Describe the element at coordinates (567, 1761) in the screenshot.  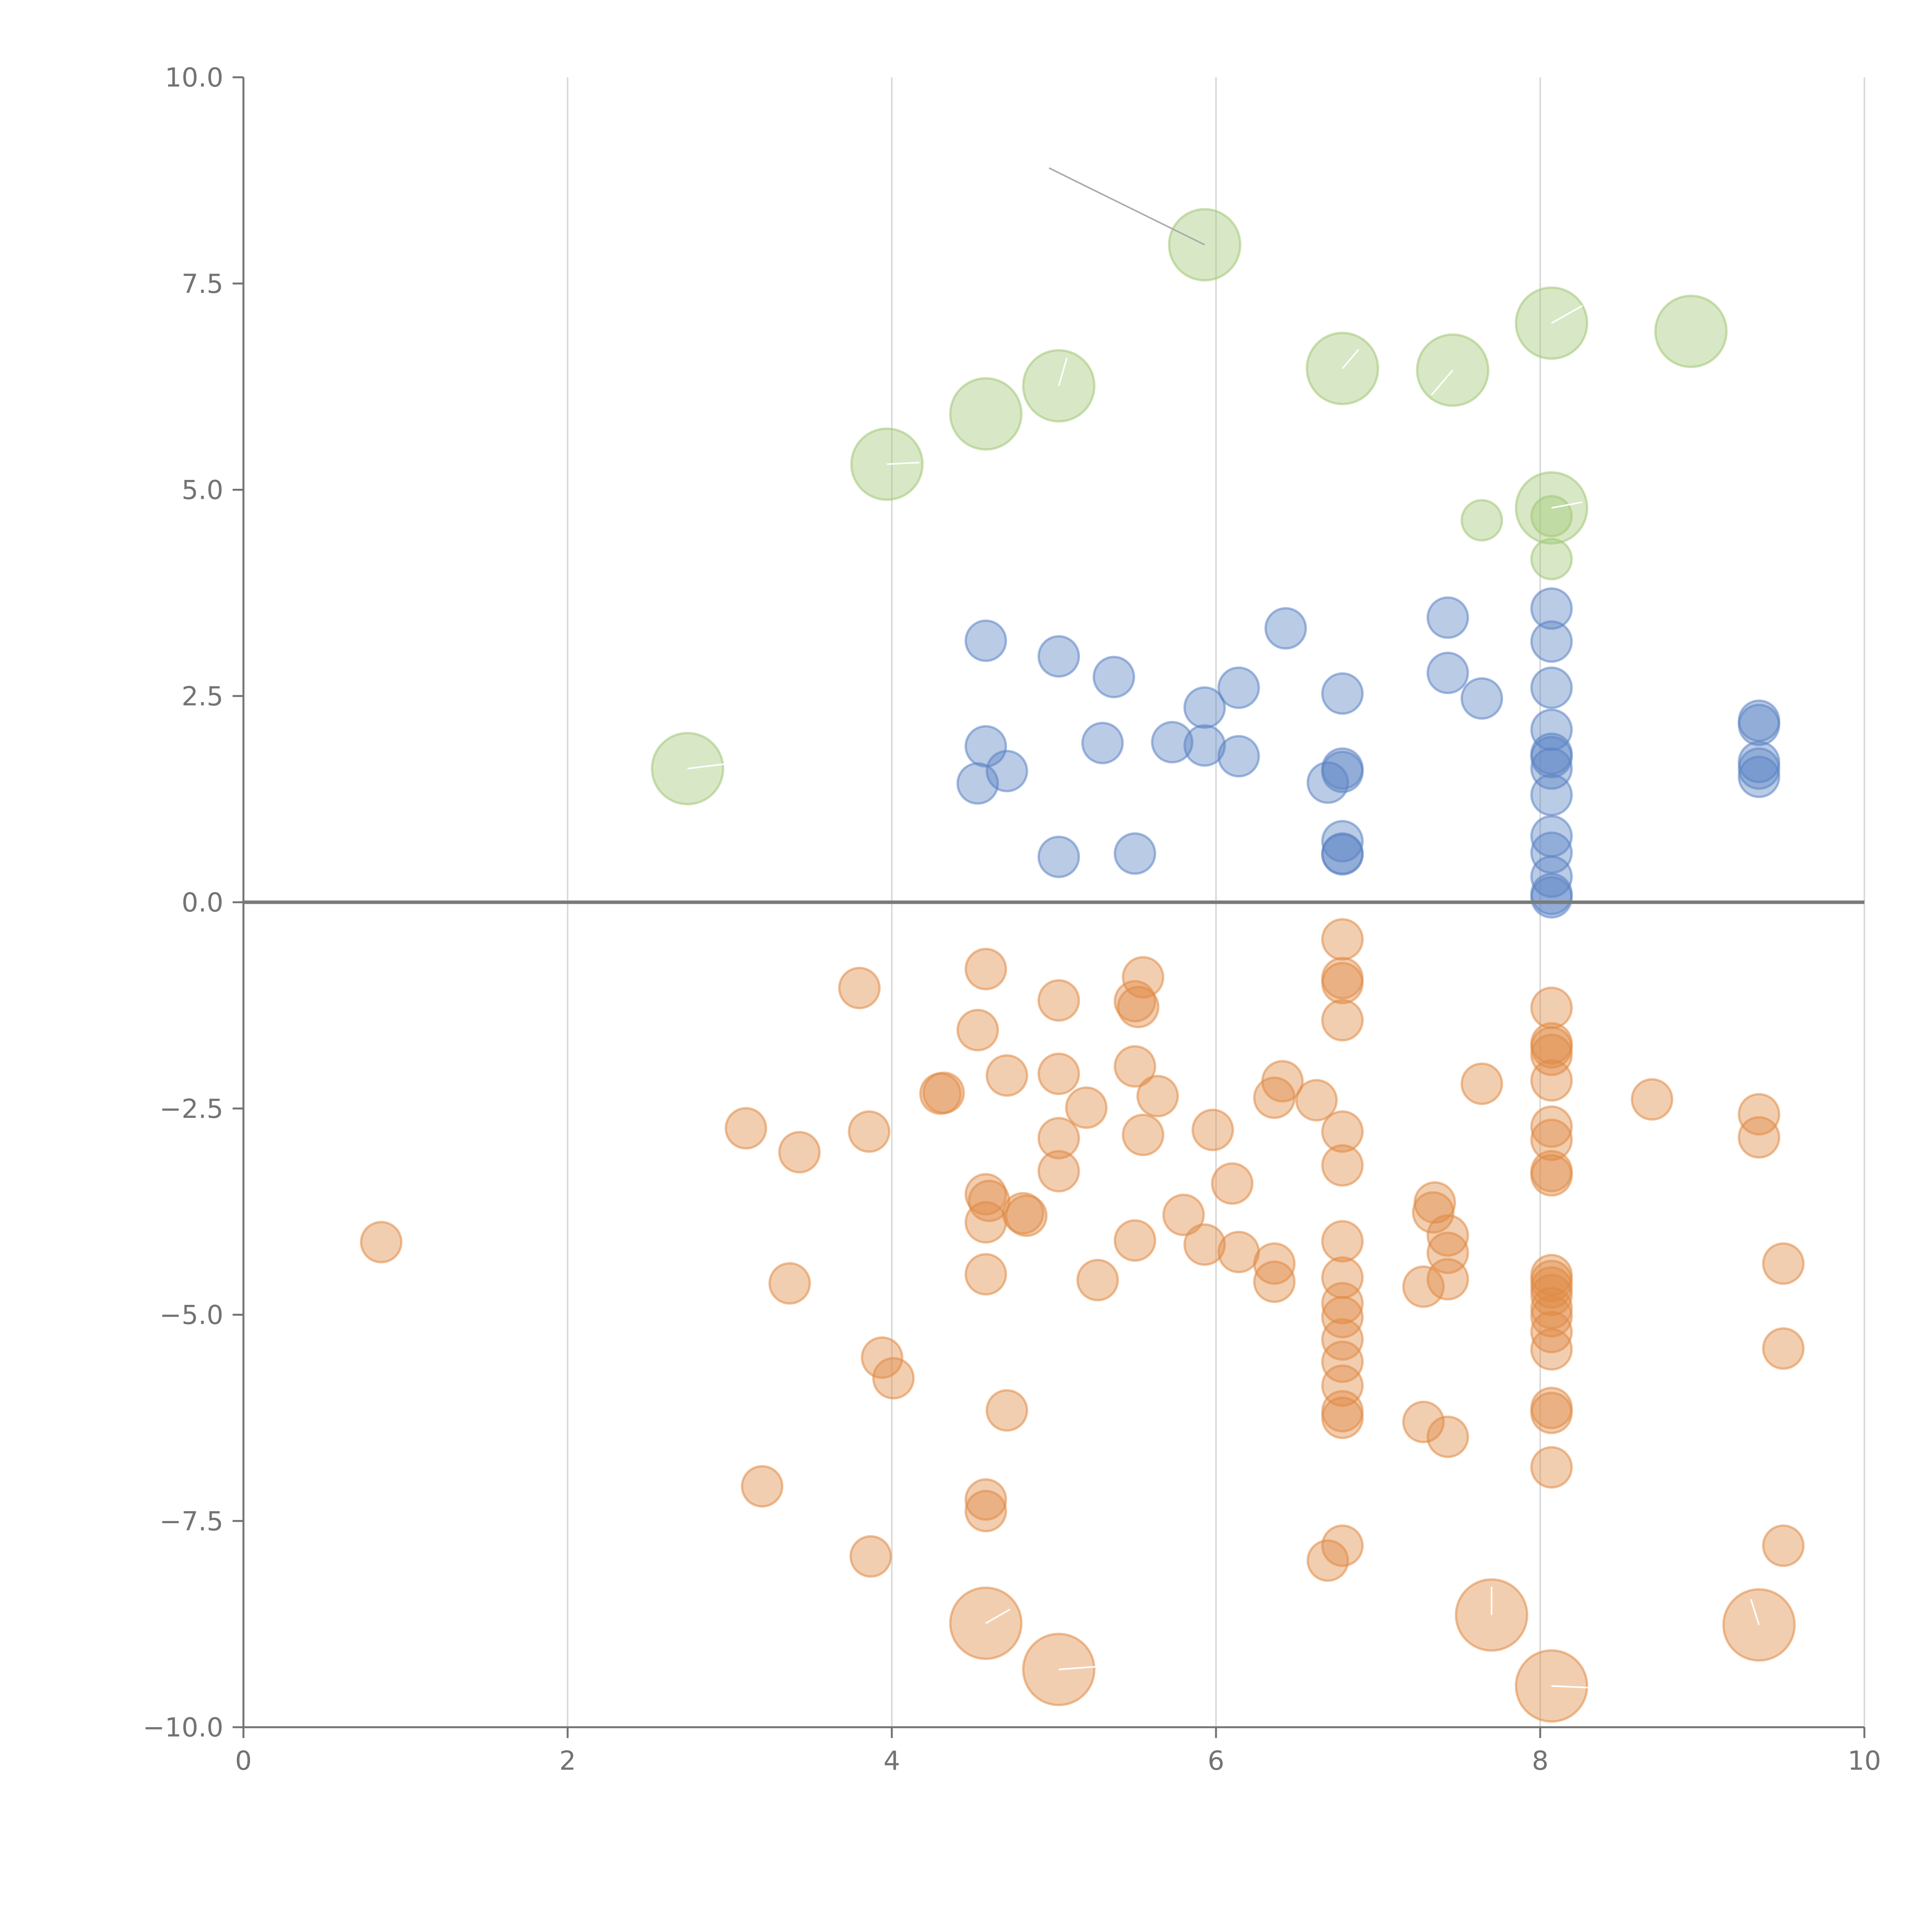
I see `x-tick-label: 2` at that location.